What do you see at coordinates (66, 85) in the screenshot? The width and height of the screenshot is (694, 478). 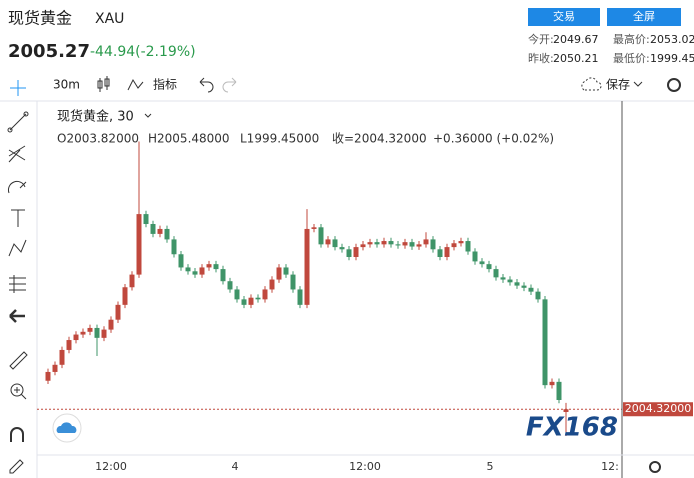 I see `interval: 30m` at bounding box center [66, 85].